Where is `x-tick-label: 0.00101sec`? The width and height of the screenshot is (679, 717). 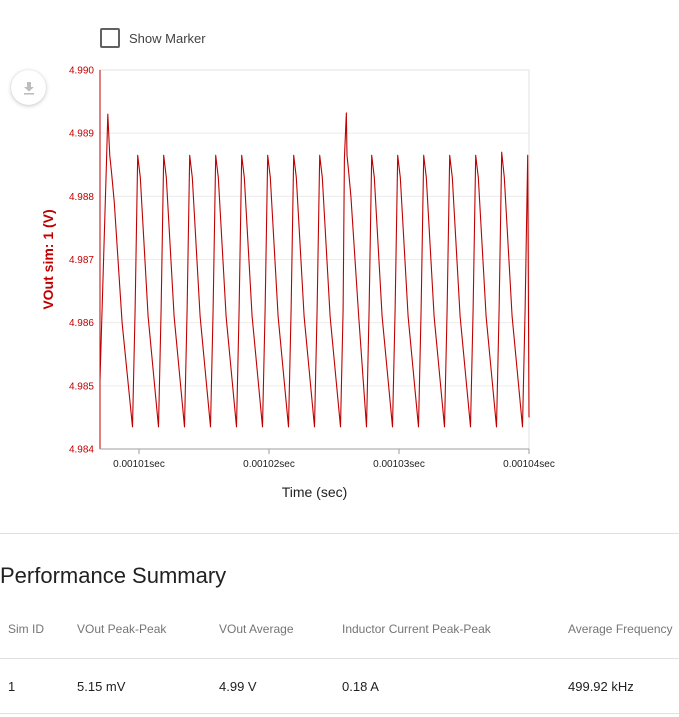
x-tick-label: 0.00101sec is located at coordinates (139, 464).